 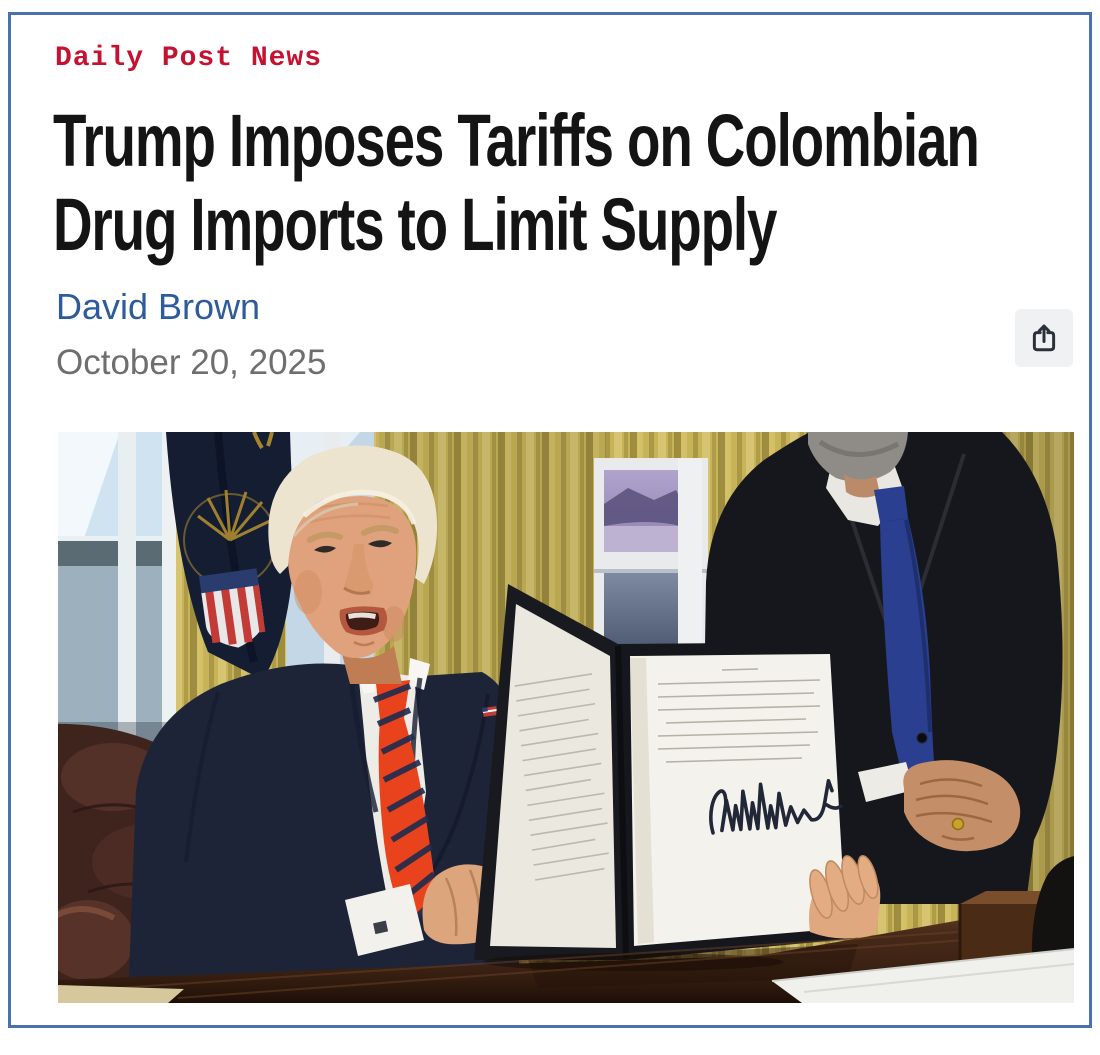 What do you see at coordinates (232, 608) in the screenshot?
I see `flag-shield` at bounding box center [232, 608].